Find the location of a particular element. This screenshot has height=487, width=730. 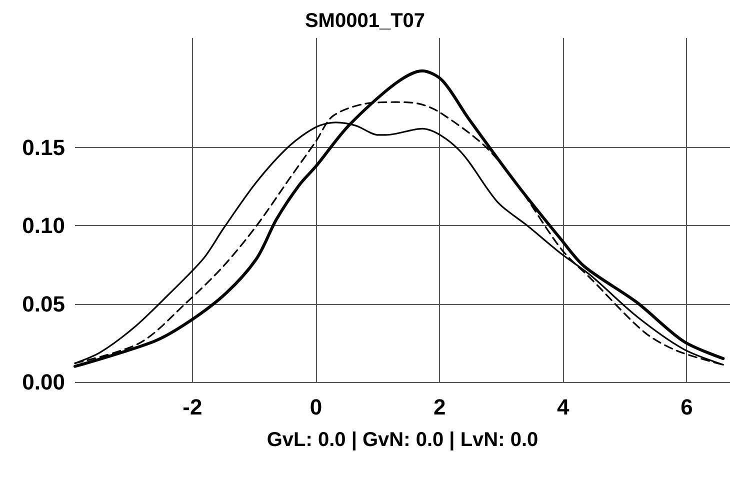

y-tick-label: 0.05 is located at coordinates (43, 303).